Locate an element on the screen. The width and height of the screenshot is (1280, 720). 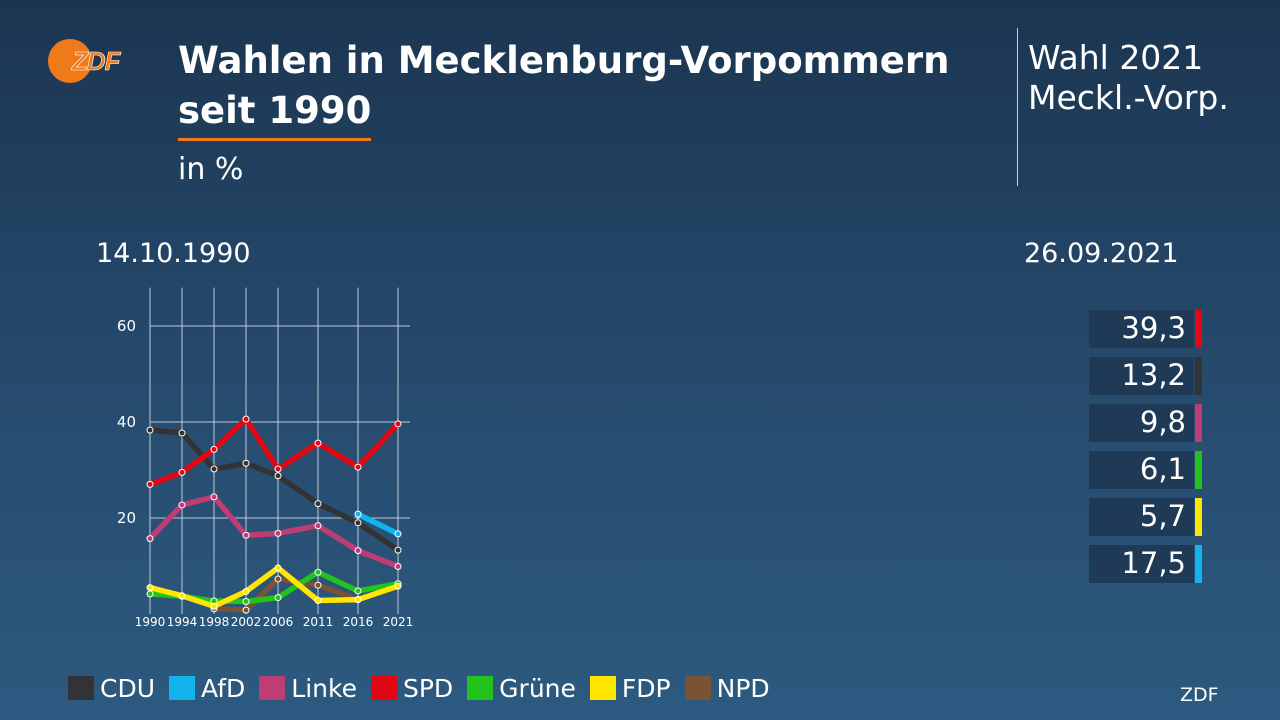
date-start: 14.10.1990 is located at coordinates (173, 253).